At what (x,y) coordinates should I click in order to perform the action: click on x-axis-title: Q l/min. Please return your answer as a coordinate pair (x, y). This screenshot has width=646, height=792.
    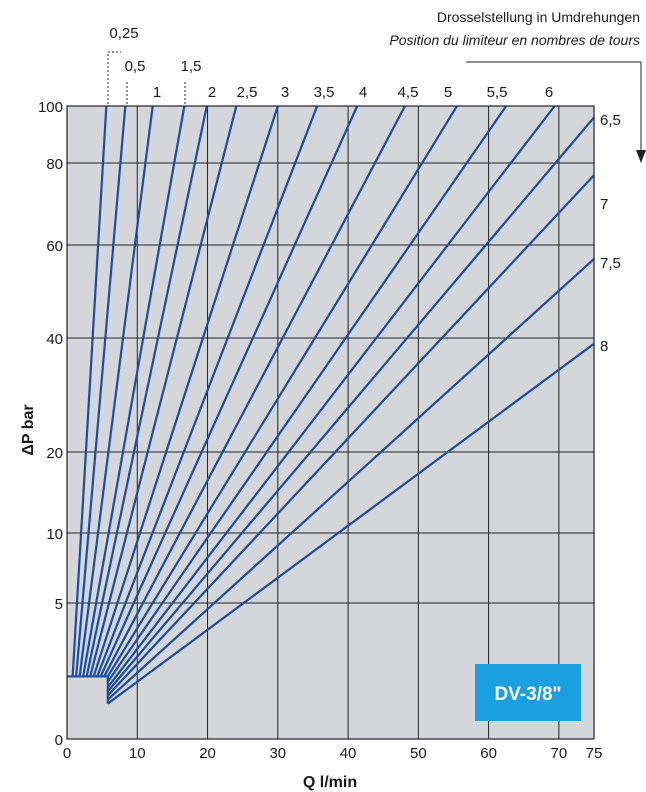
    Looking at the image, I should click on (330, 782).